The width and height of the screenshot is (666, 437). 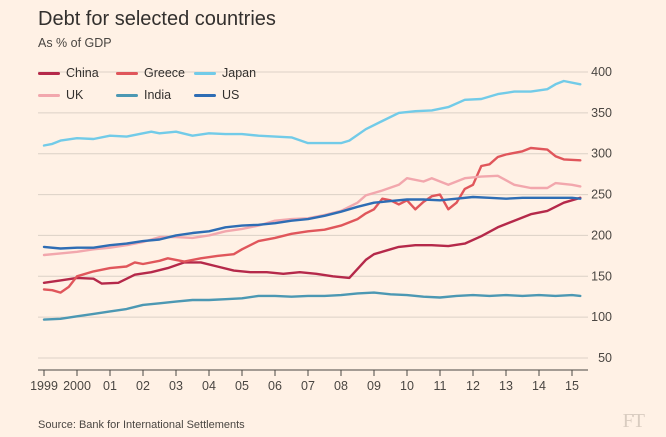 I want to click on x-tick-label-02: 02, so click(x=143, y=386).